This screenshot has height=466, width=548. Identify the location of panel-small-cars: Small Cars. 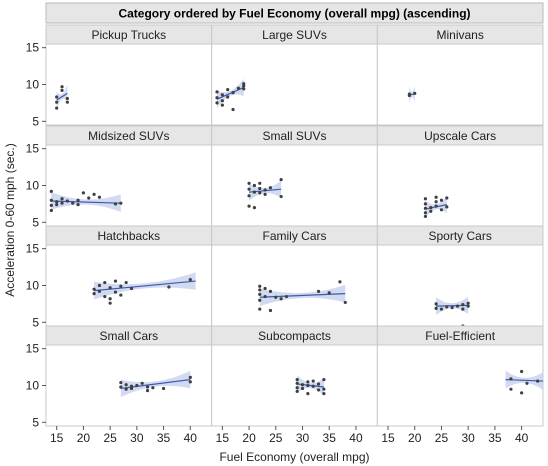
(129, 376).